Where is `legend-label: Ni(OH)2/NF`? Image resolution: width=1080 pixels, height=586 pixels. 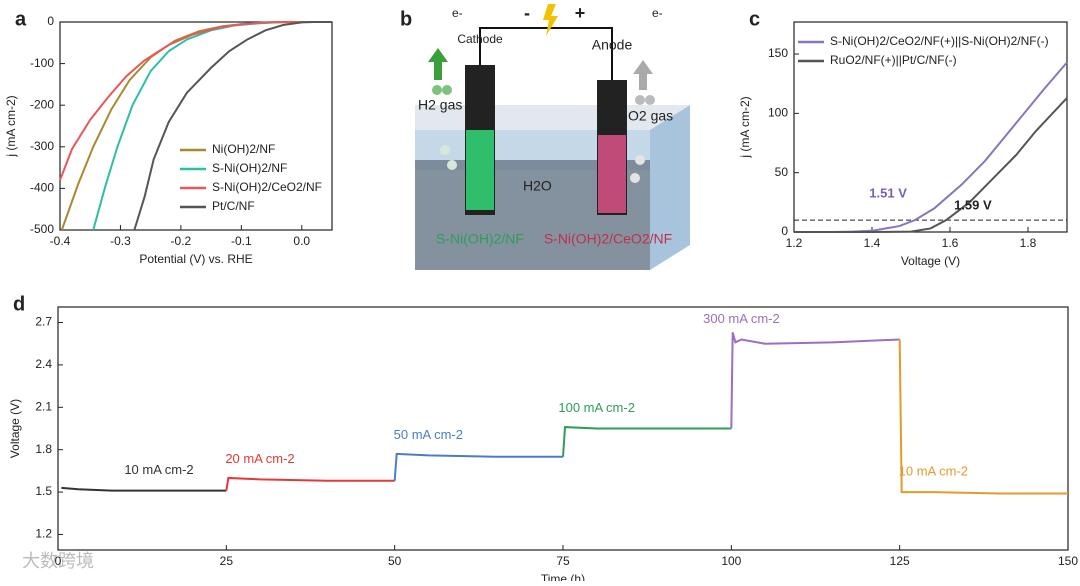 legend-label: Ni(OH)2/NF is located at coordinates (243, 149).